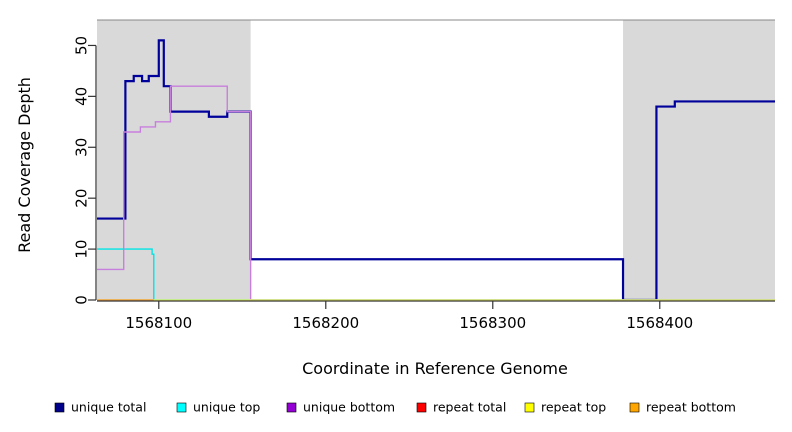  I want to click on y-tick-label: 0, so click(82, 300).